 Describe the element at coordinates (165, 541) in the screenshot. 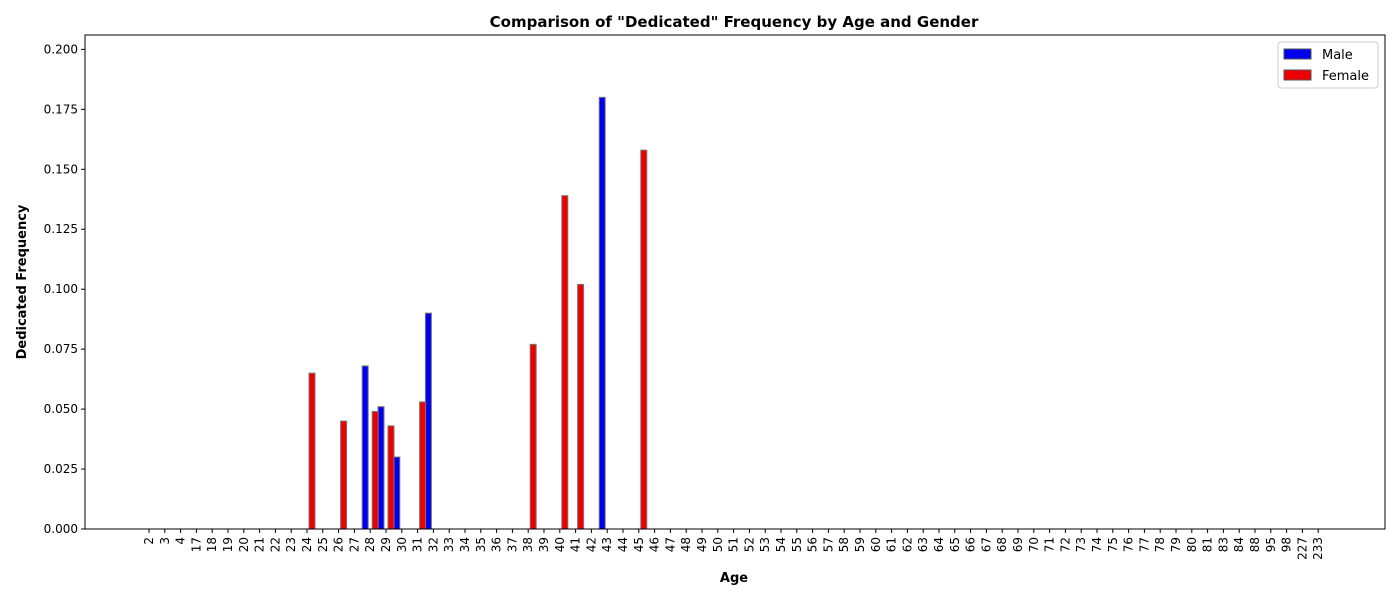

I see `x-tick-label: 3` at that location.